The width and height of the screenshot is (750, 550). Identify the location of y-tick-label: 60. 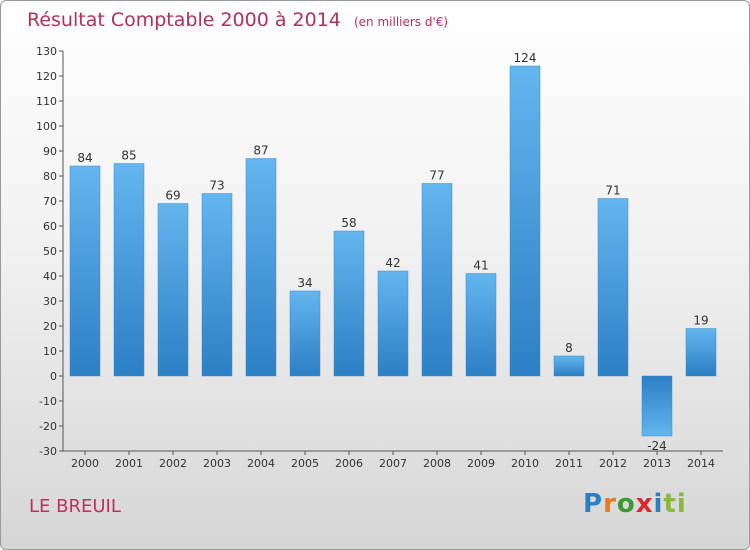
(50, 226).